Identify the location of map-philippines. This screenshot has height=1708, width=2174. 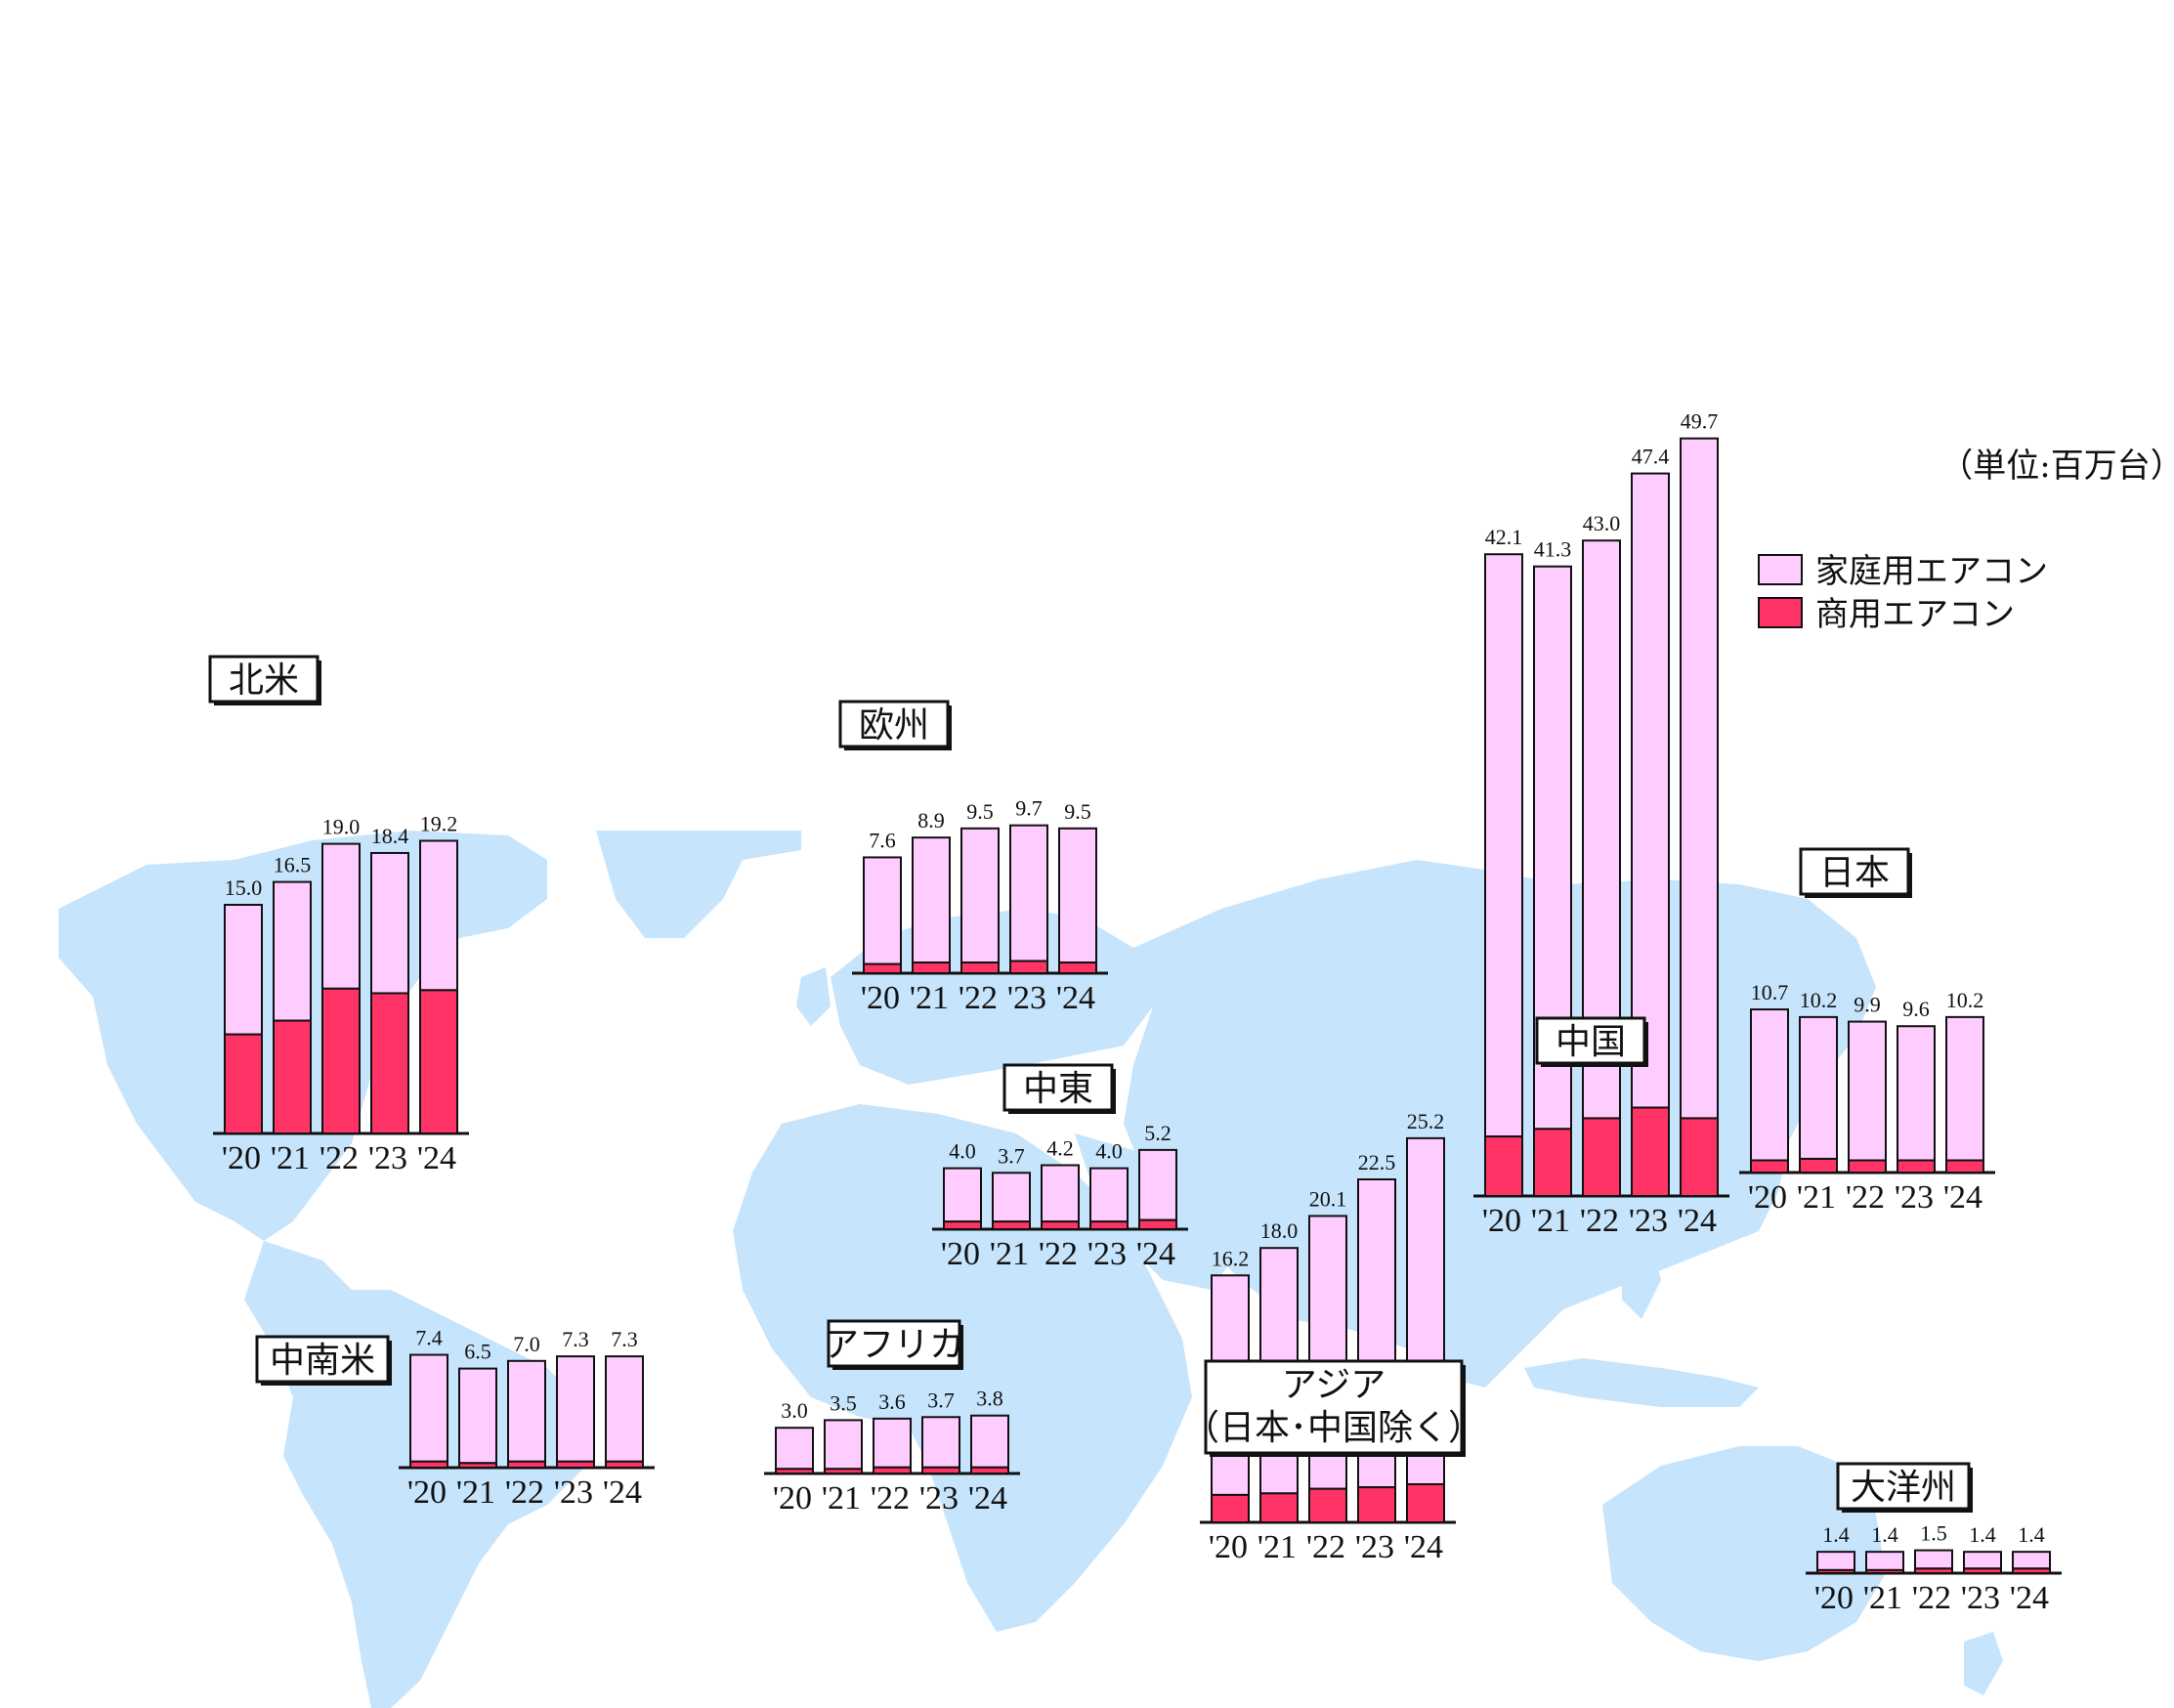
(1641, 1280).